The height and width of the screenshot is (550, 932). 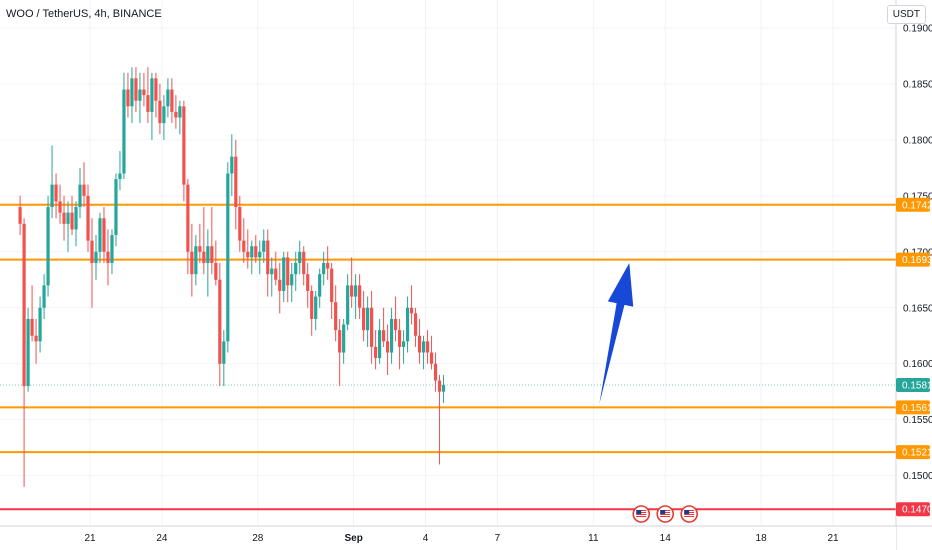 What do you see at coordinates (914, 204) in the screenshot?
I see `price-label: 0.1742` at bounding box center [914, 204].